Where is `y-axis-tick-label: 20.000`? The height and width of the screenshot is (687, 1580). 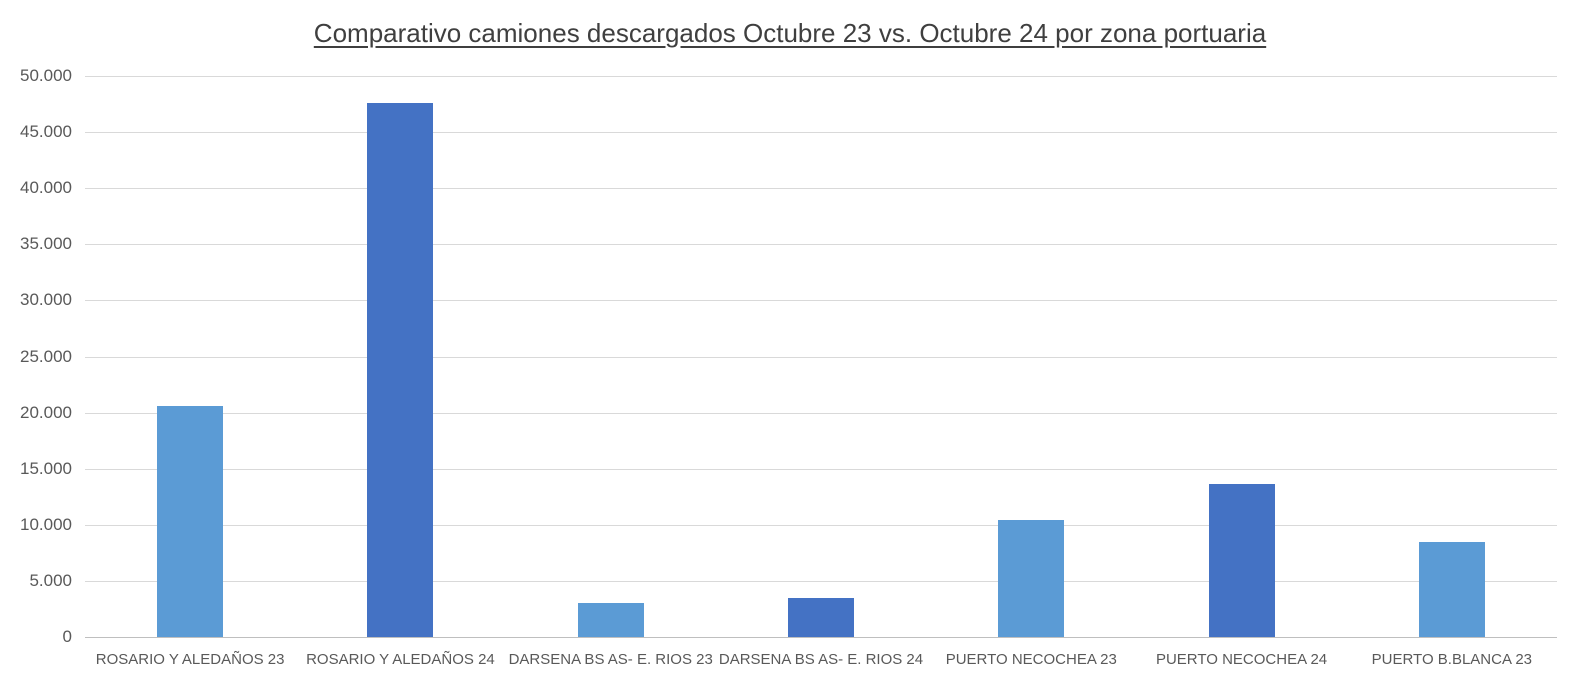
y-axis-tick-label: 20.000 is located at coordinates (46, 412).